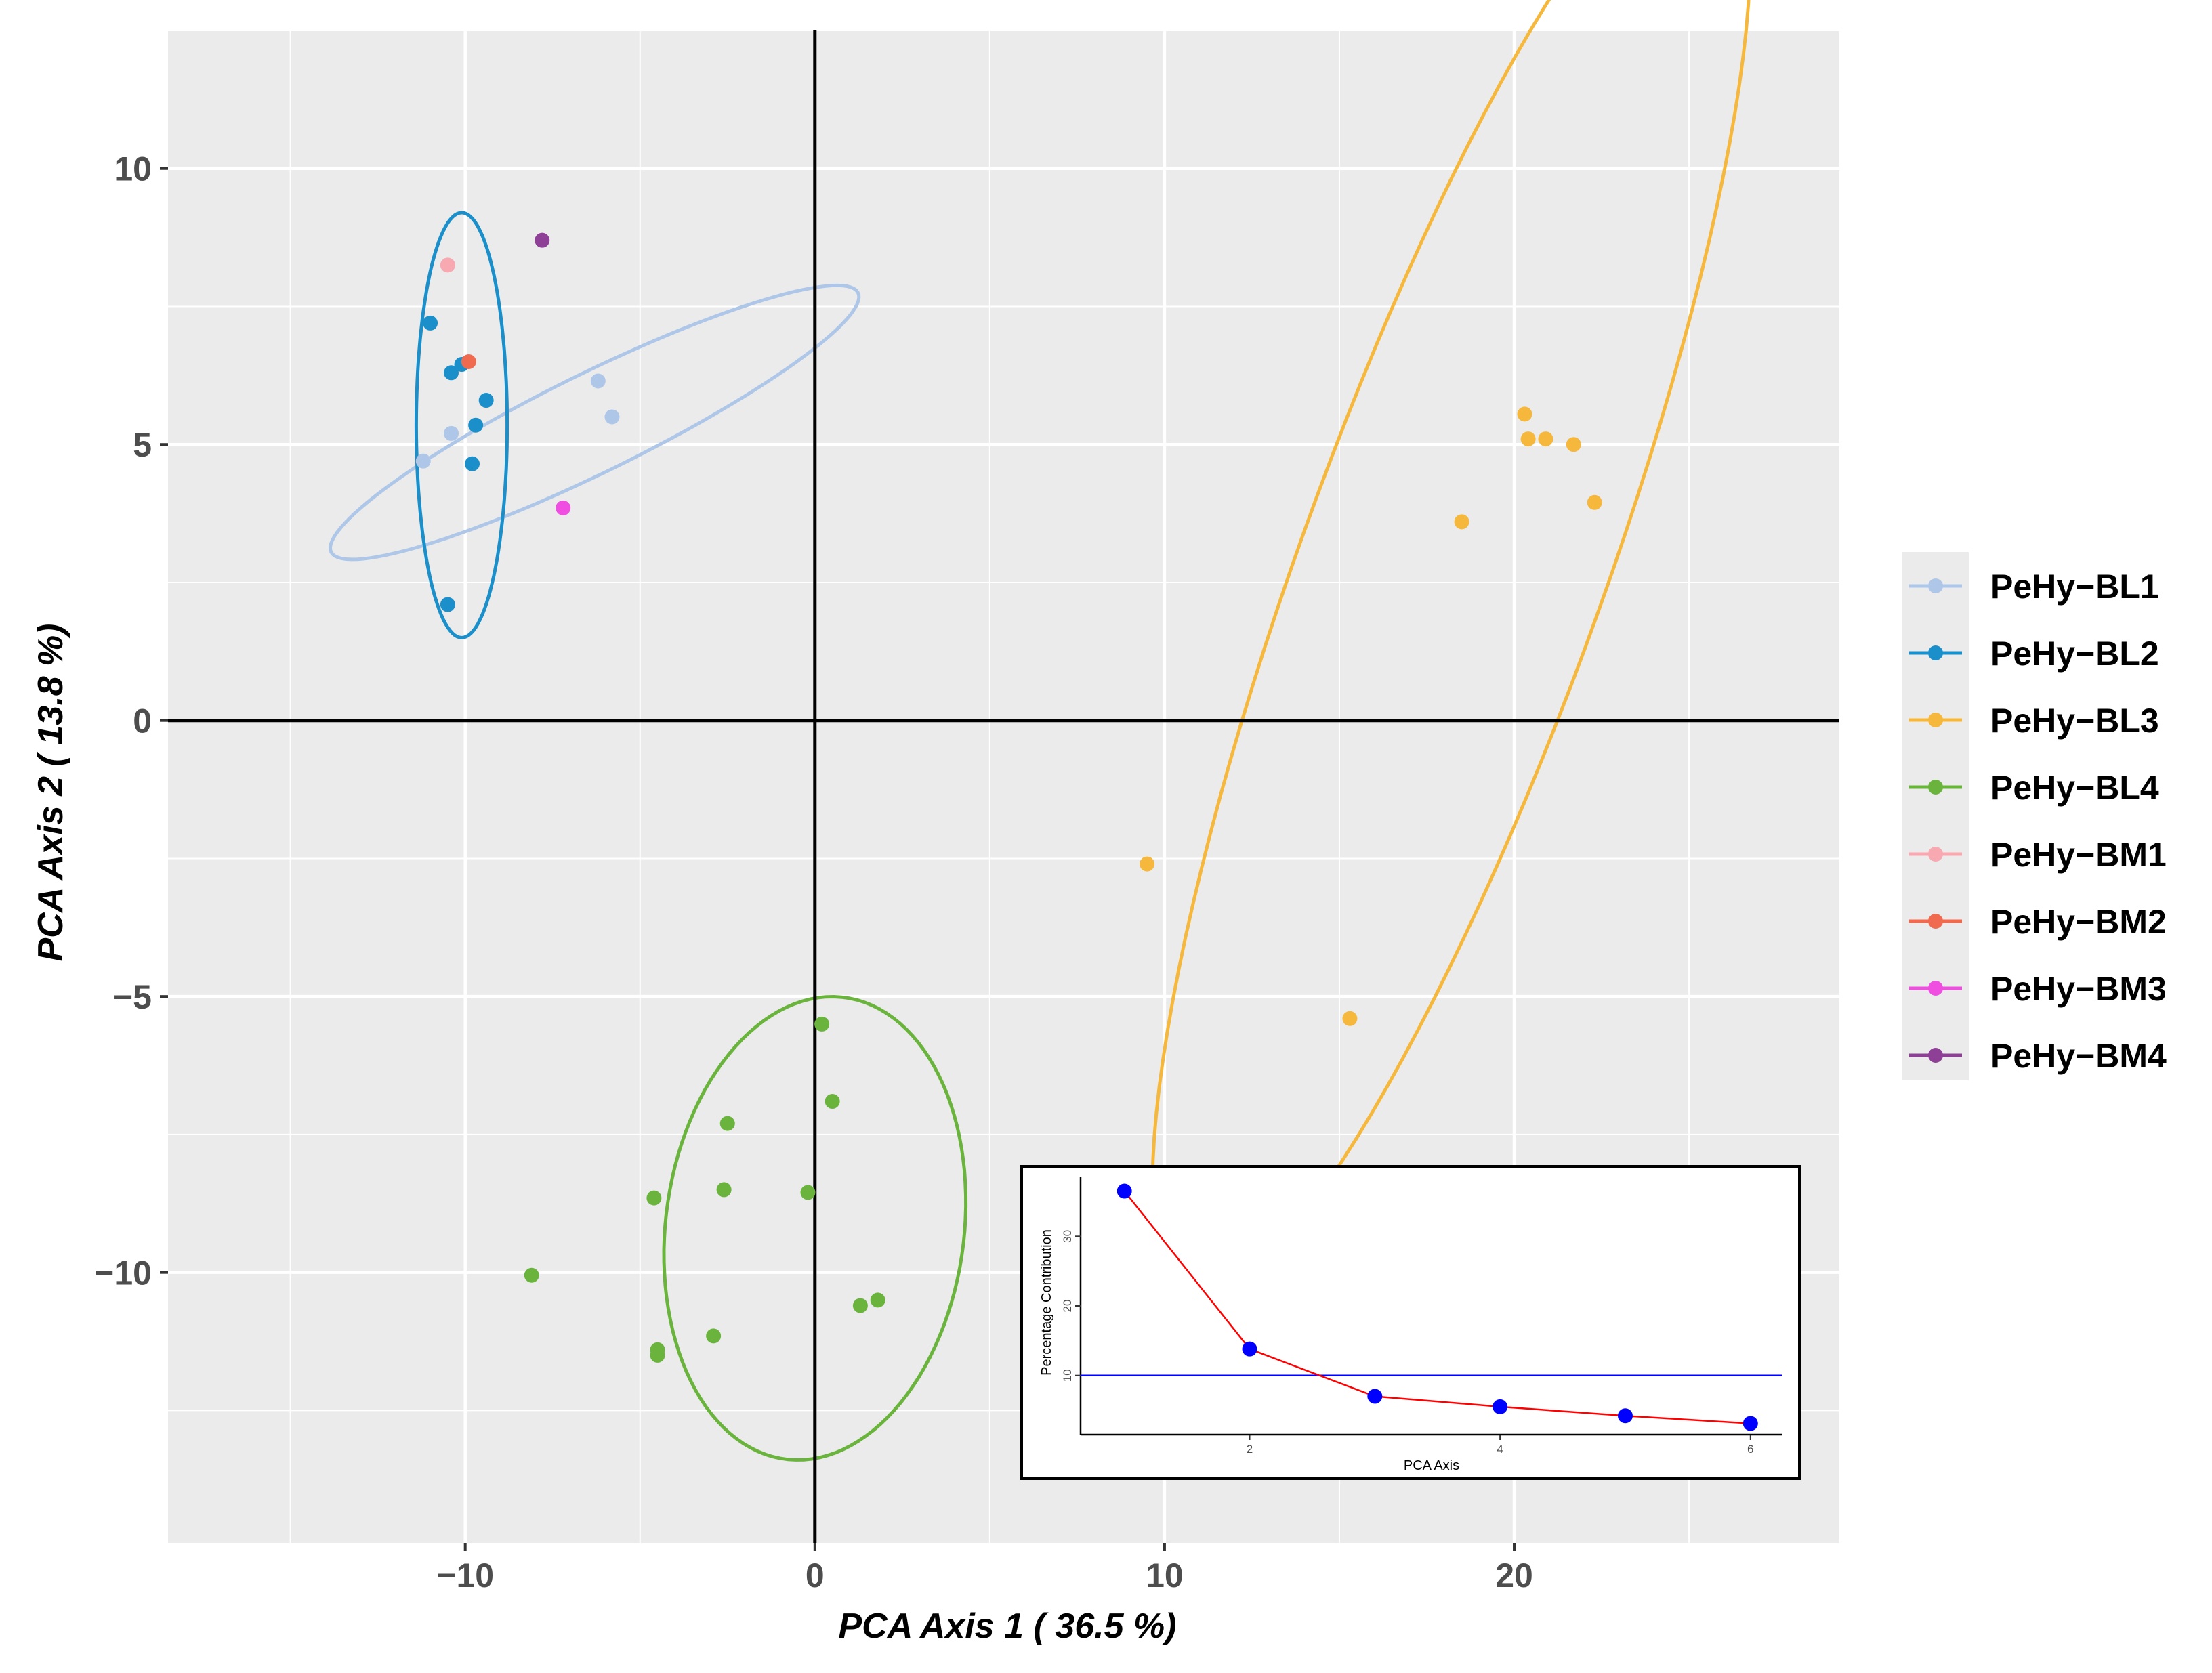  What do you see at coordinates (133, 169) in the screenshot?
I see `y-tick-label: 10` at bounding box center [133, 169].